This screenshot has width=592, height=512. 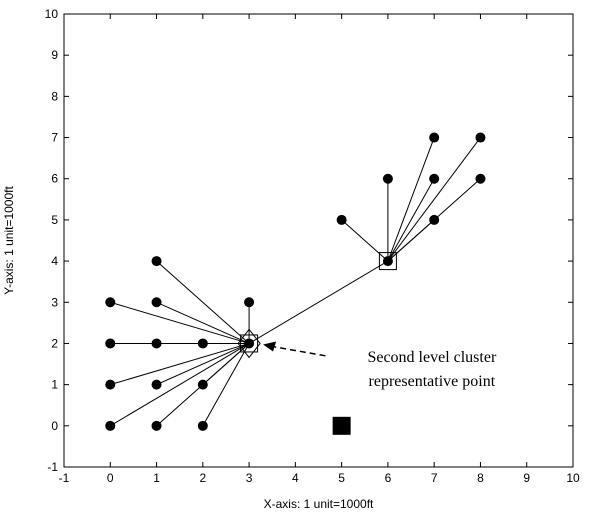 What do you see at coordinates (341, 425) in the screenshot?
I see `base-station` at bounding box center [341, 425].